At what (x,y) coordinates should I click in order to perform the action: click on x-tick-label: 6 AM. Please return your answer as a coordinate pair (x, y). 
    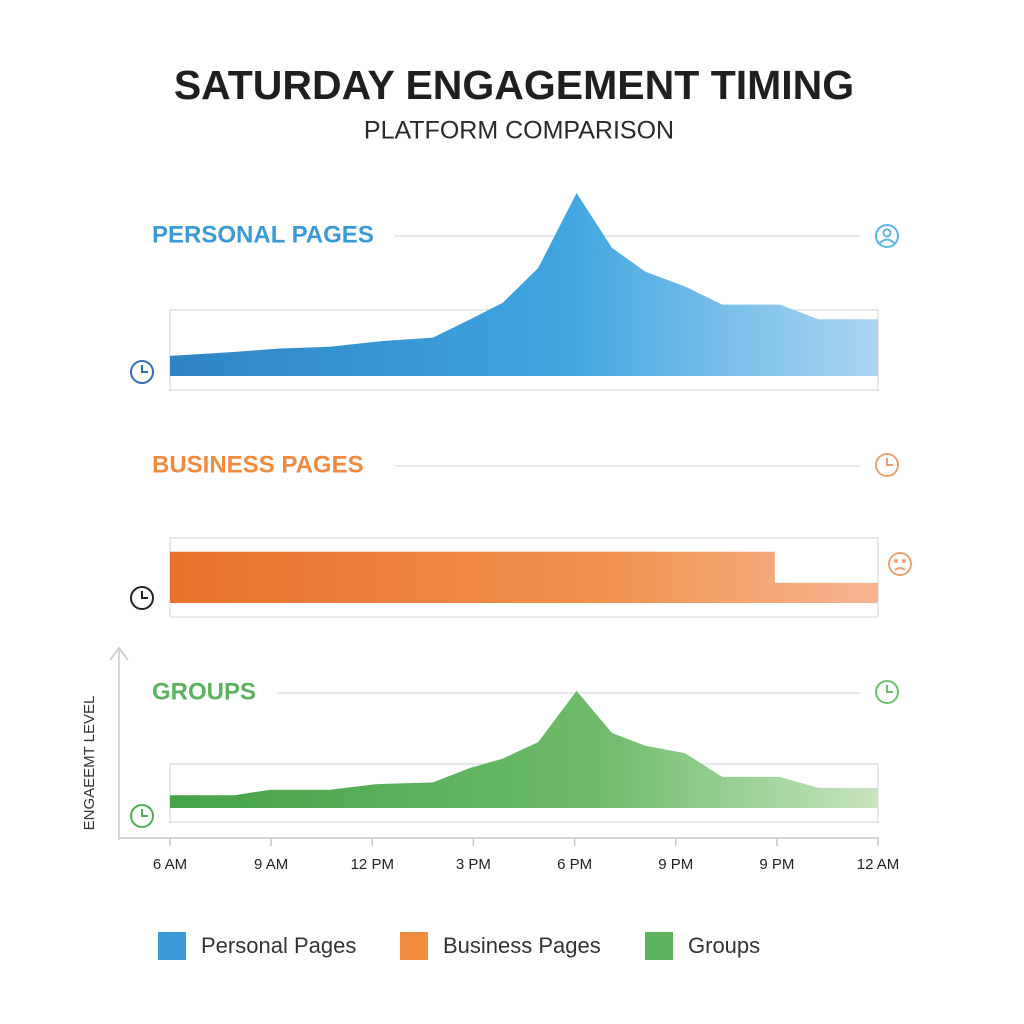
    Looking at the image, I should click on (170, 864).